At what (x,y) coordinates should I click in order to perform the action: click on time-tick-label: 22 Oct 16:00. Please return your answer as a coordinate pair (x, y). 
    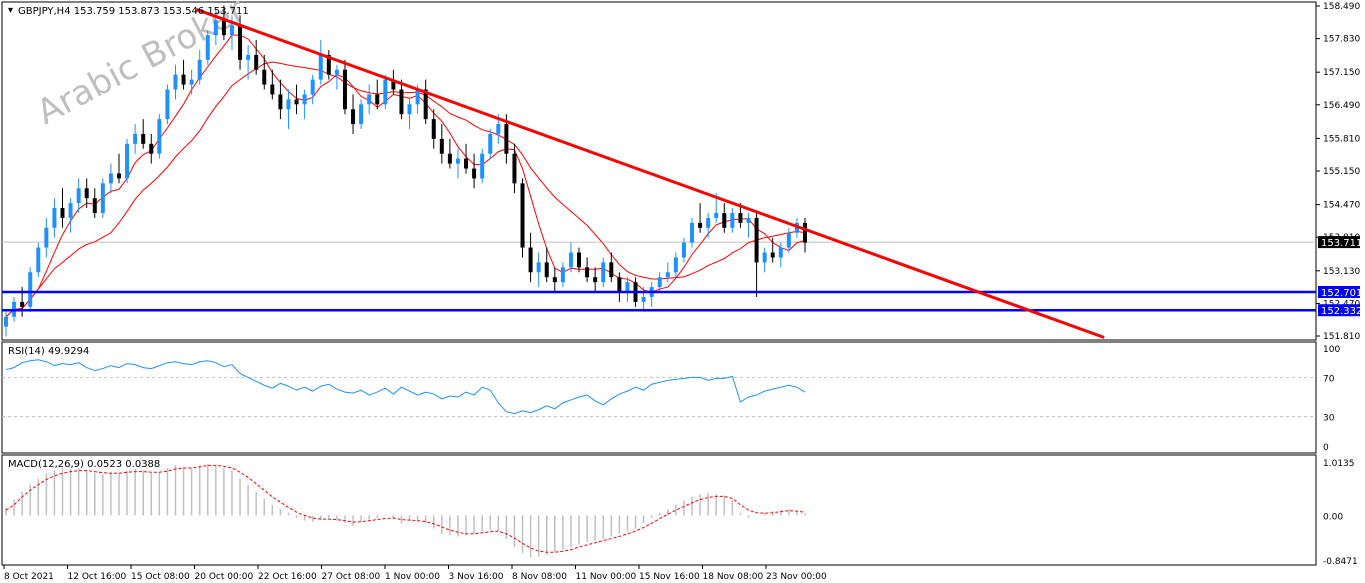
    Looking at the image, I should click on (287, 577).